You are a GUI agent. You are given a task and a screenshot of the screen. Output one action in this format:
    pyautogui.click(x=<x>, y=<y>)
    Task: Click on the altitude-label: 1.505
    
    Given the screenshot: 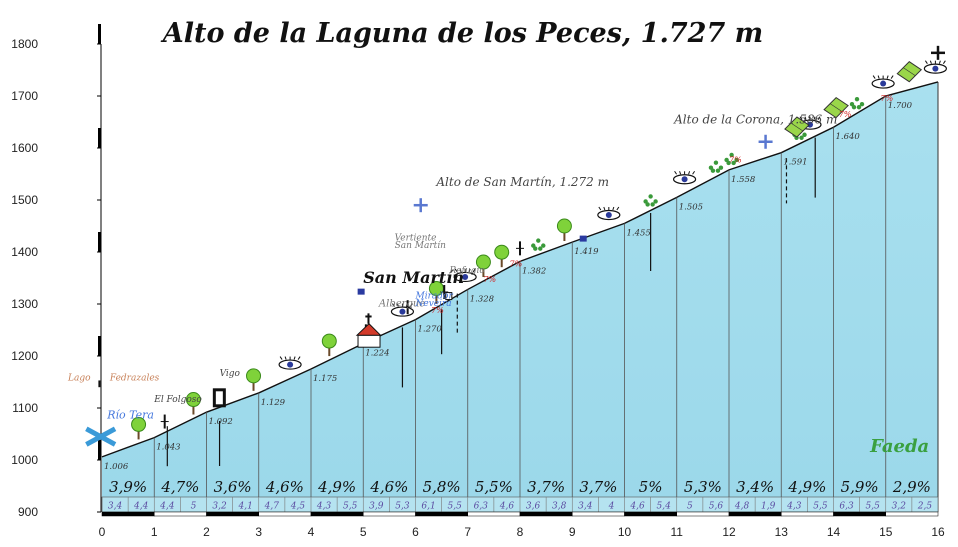 What is the action you would take?
    pyautogui.click(x=691, y=207)
    